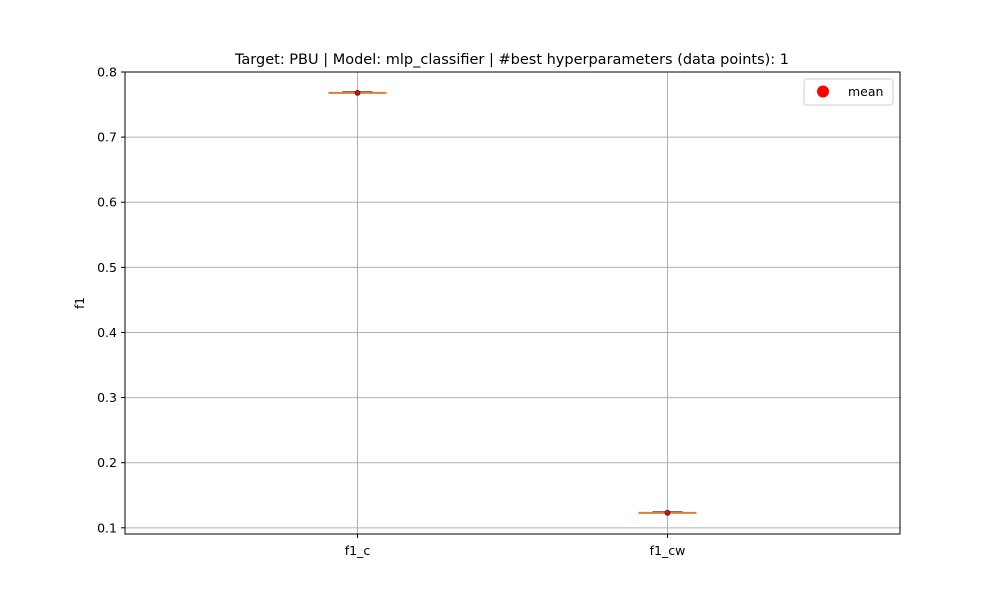 This screenshot has height=604, width=1000. Describe the element at coordinates (515, 546) in the screenshot. I see `x-axis-ticks: f1_c f1_cw` at that location.